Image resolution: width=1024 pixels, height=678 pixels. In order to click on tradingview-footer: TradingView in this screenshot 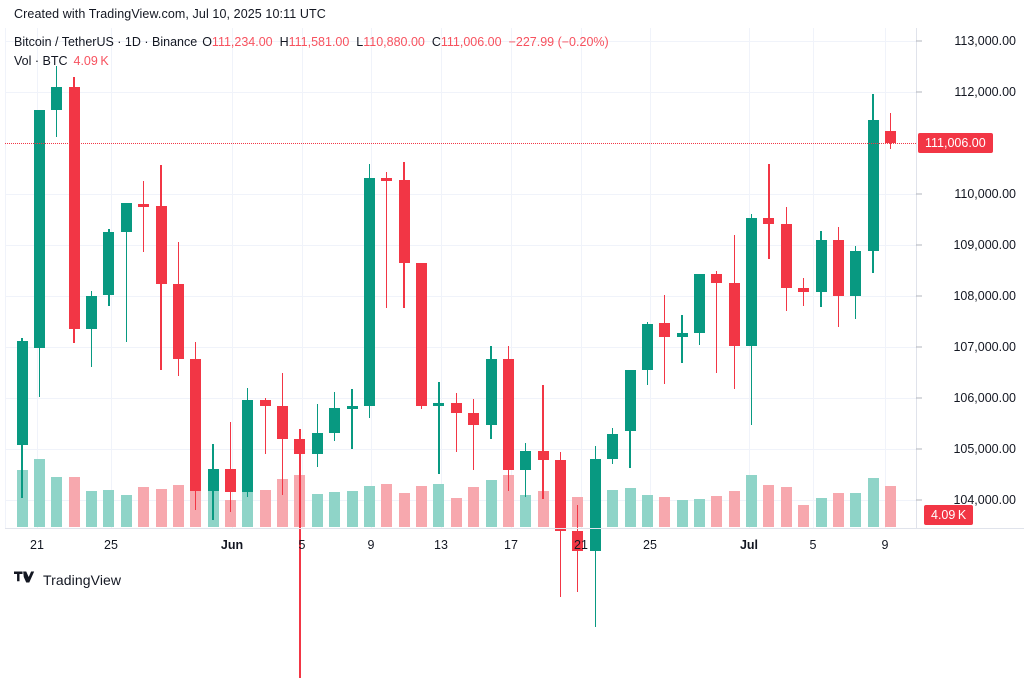, I will do `click(67, 579)`.